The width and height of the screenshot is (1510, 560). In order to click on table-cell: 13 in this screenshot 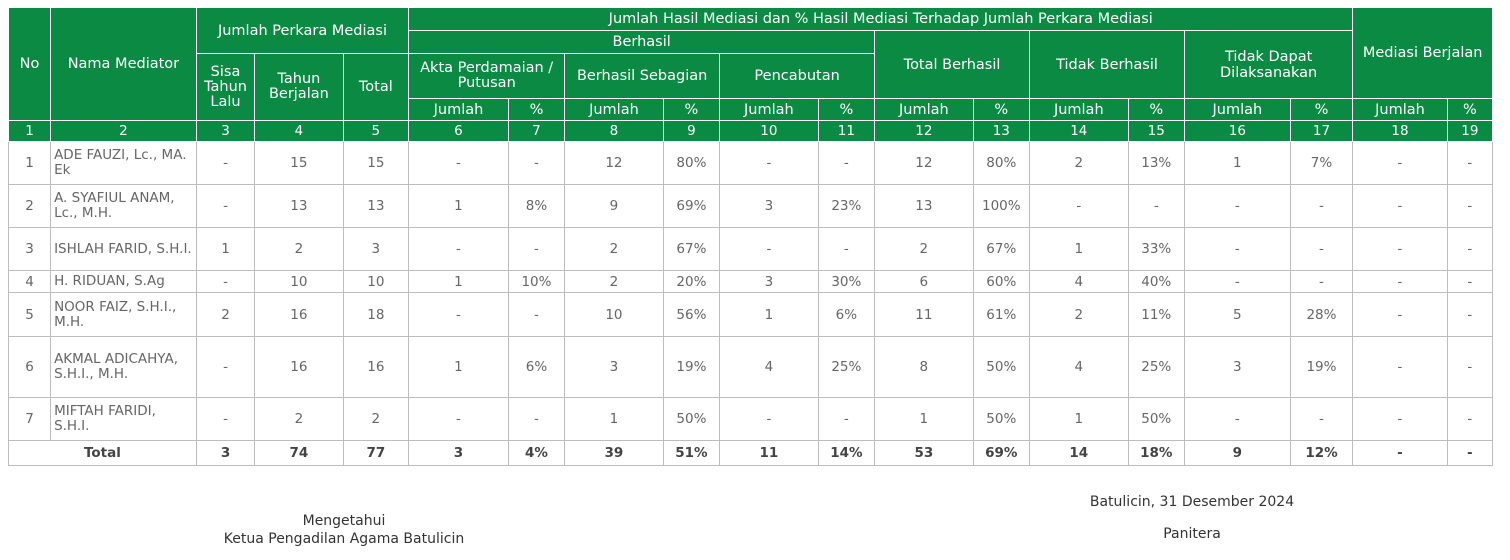, I will do `click(299, 206)`.